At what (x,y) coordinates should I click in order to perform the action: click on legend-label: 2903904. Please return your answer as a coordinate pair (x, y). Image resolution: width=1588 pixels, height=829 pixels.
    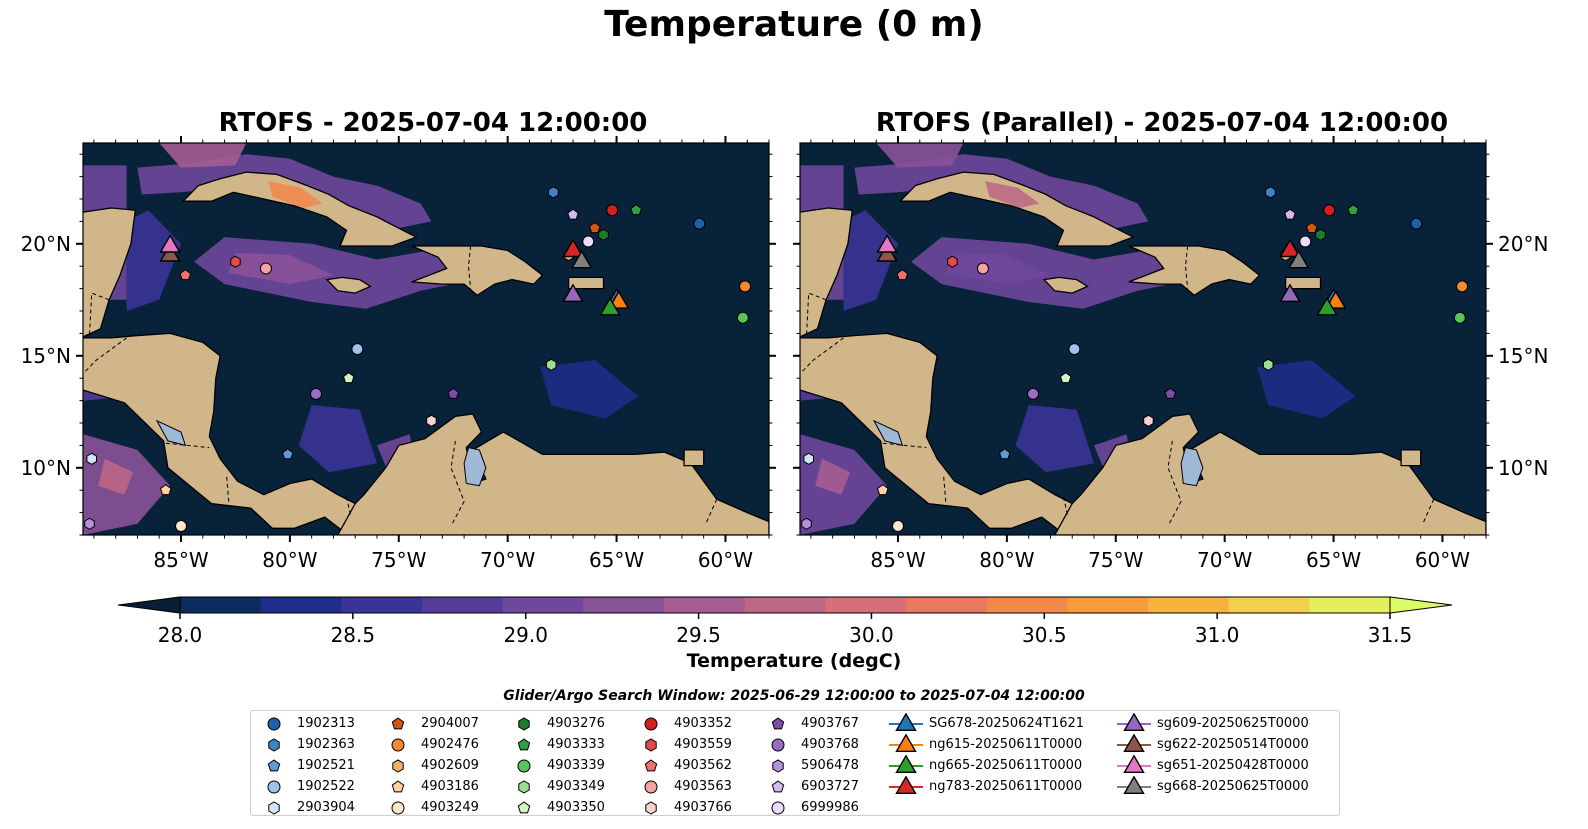
    Looking at the image, I should click on (326, 807).